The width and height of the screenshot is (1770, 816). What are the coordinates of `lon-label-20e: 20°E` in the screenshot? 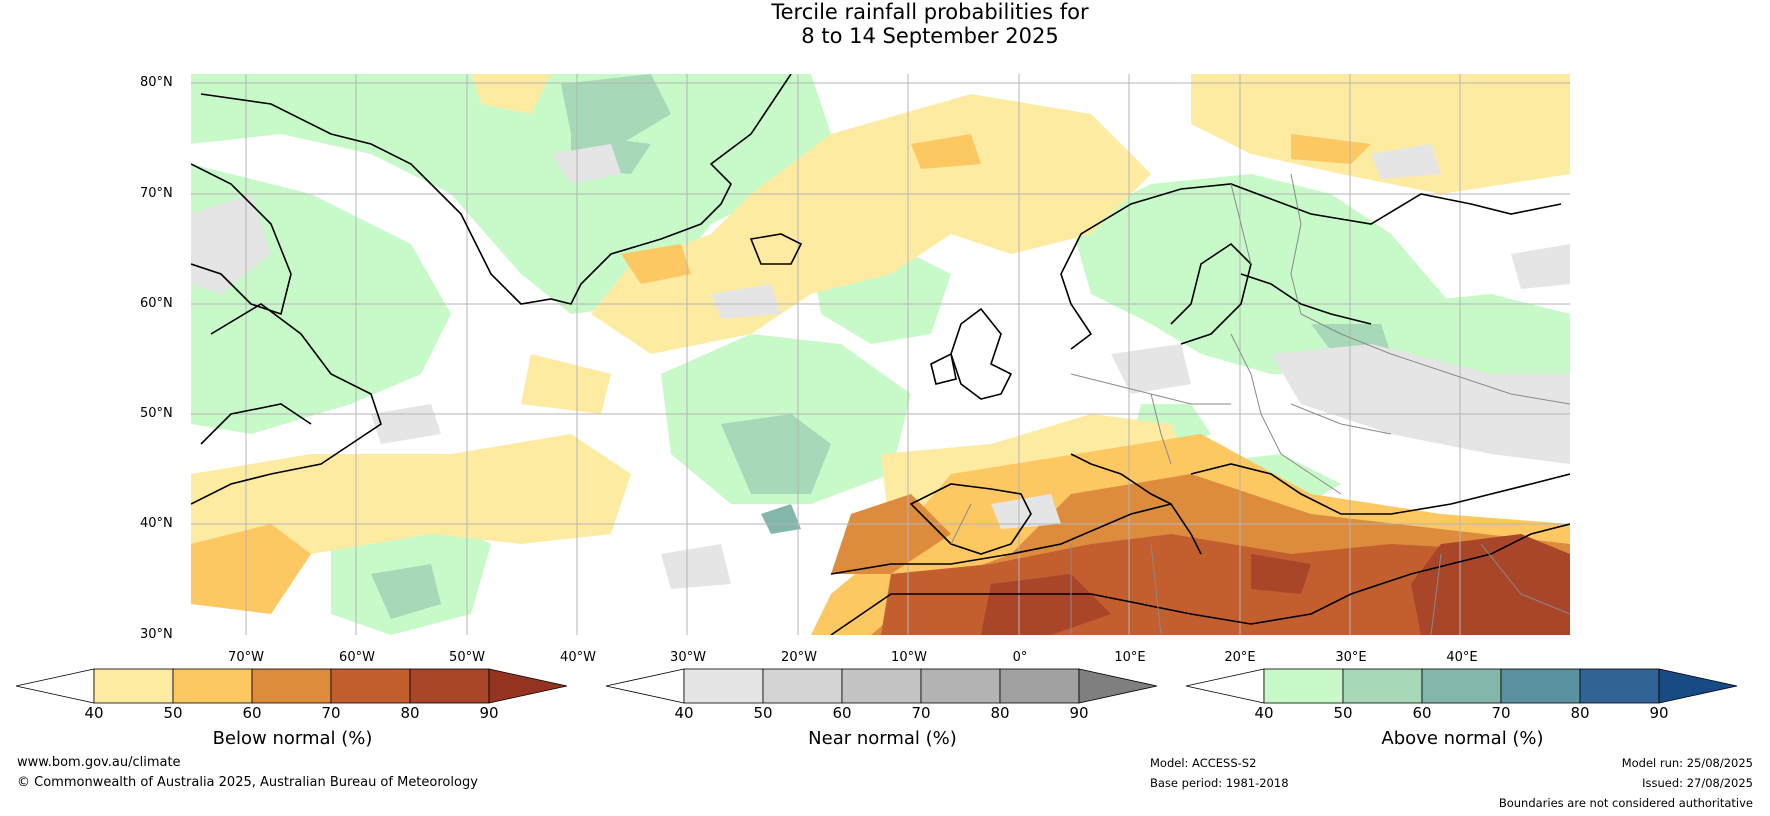 It's located at (1240, 657).